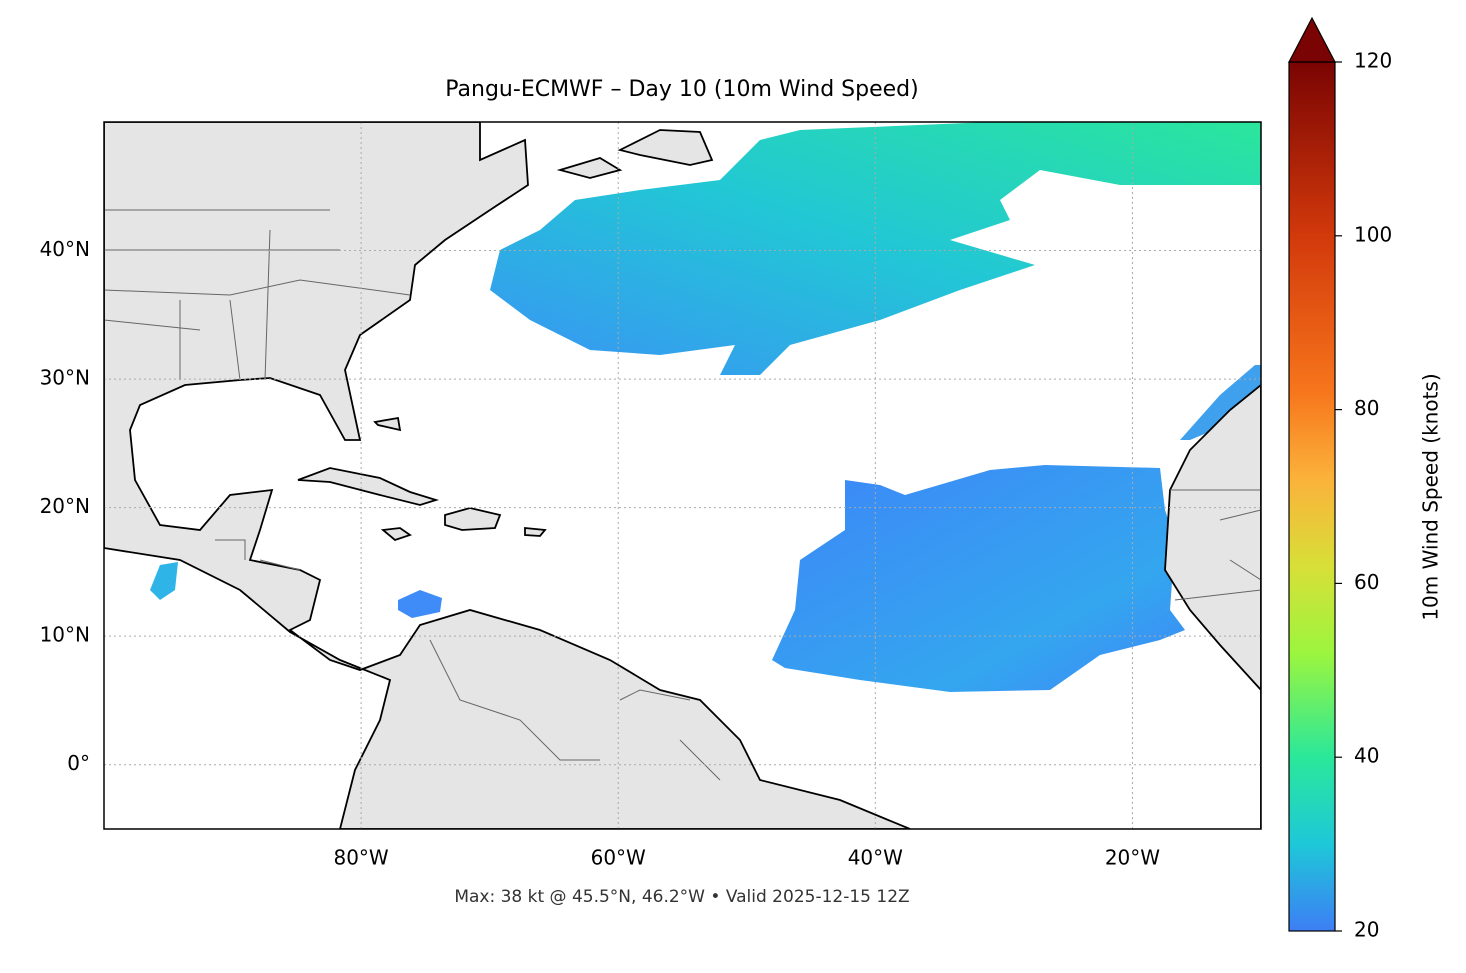 Image resolution: width=1466 pixels, height=973 pixels. Describe the element at coordinates (65, 249) in the screenshot. I see `y-tick-label: 40°N` at that location.